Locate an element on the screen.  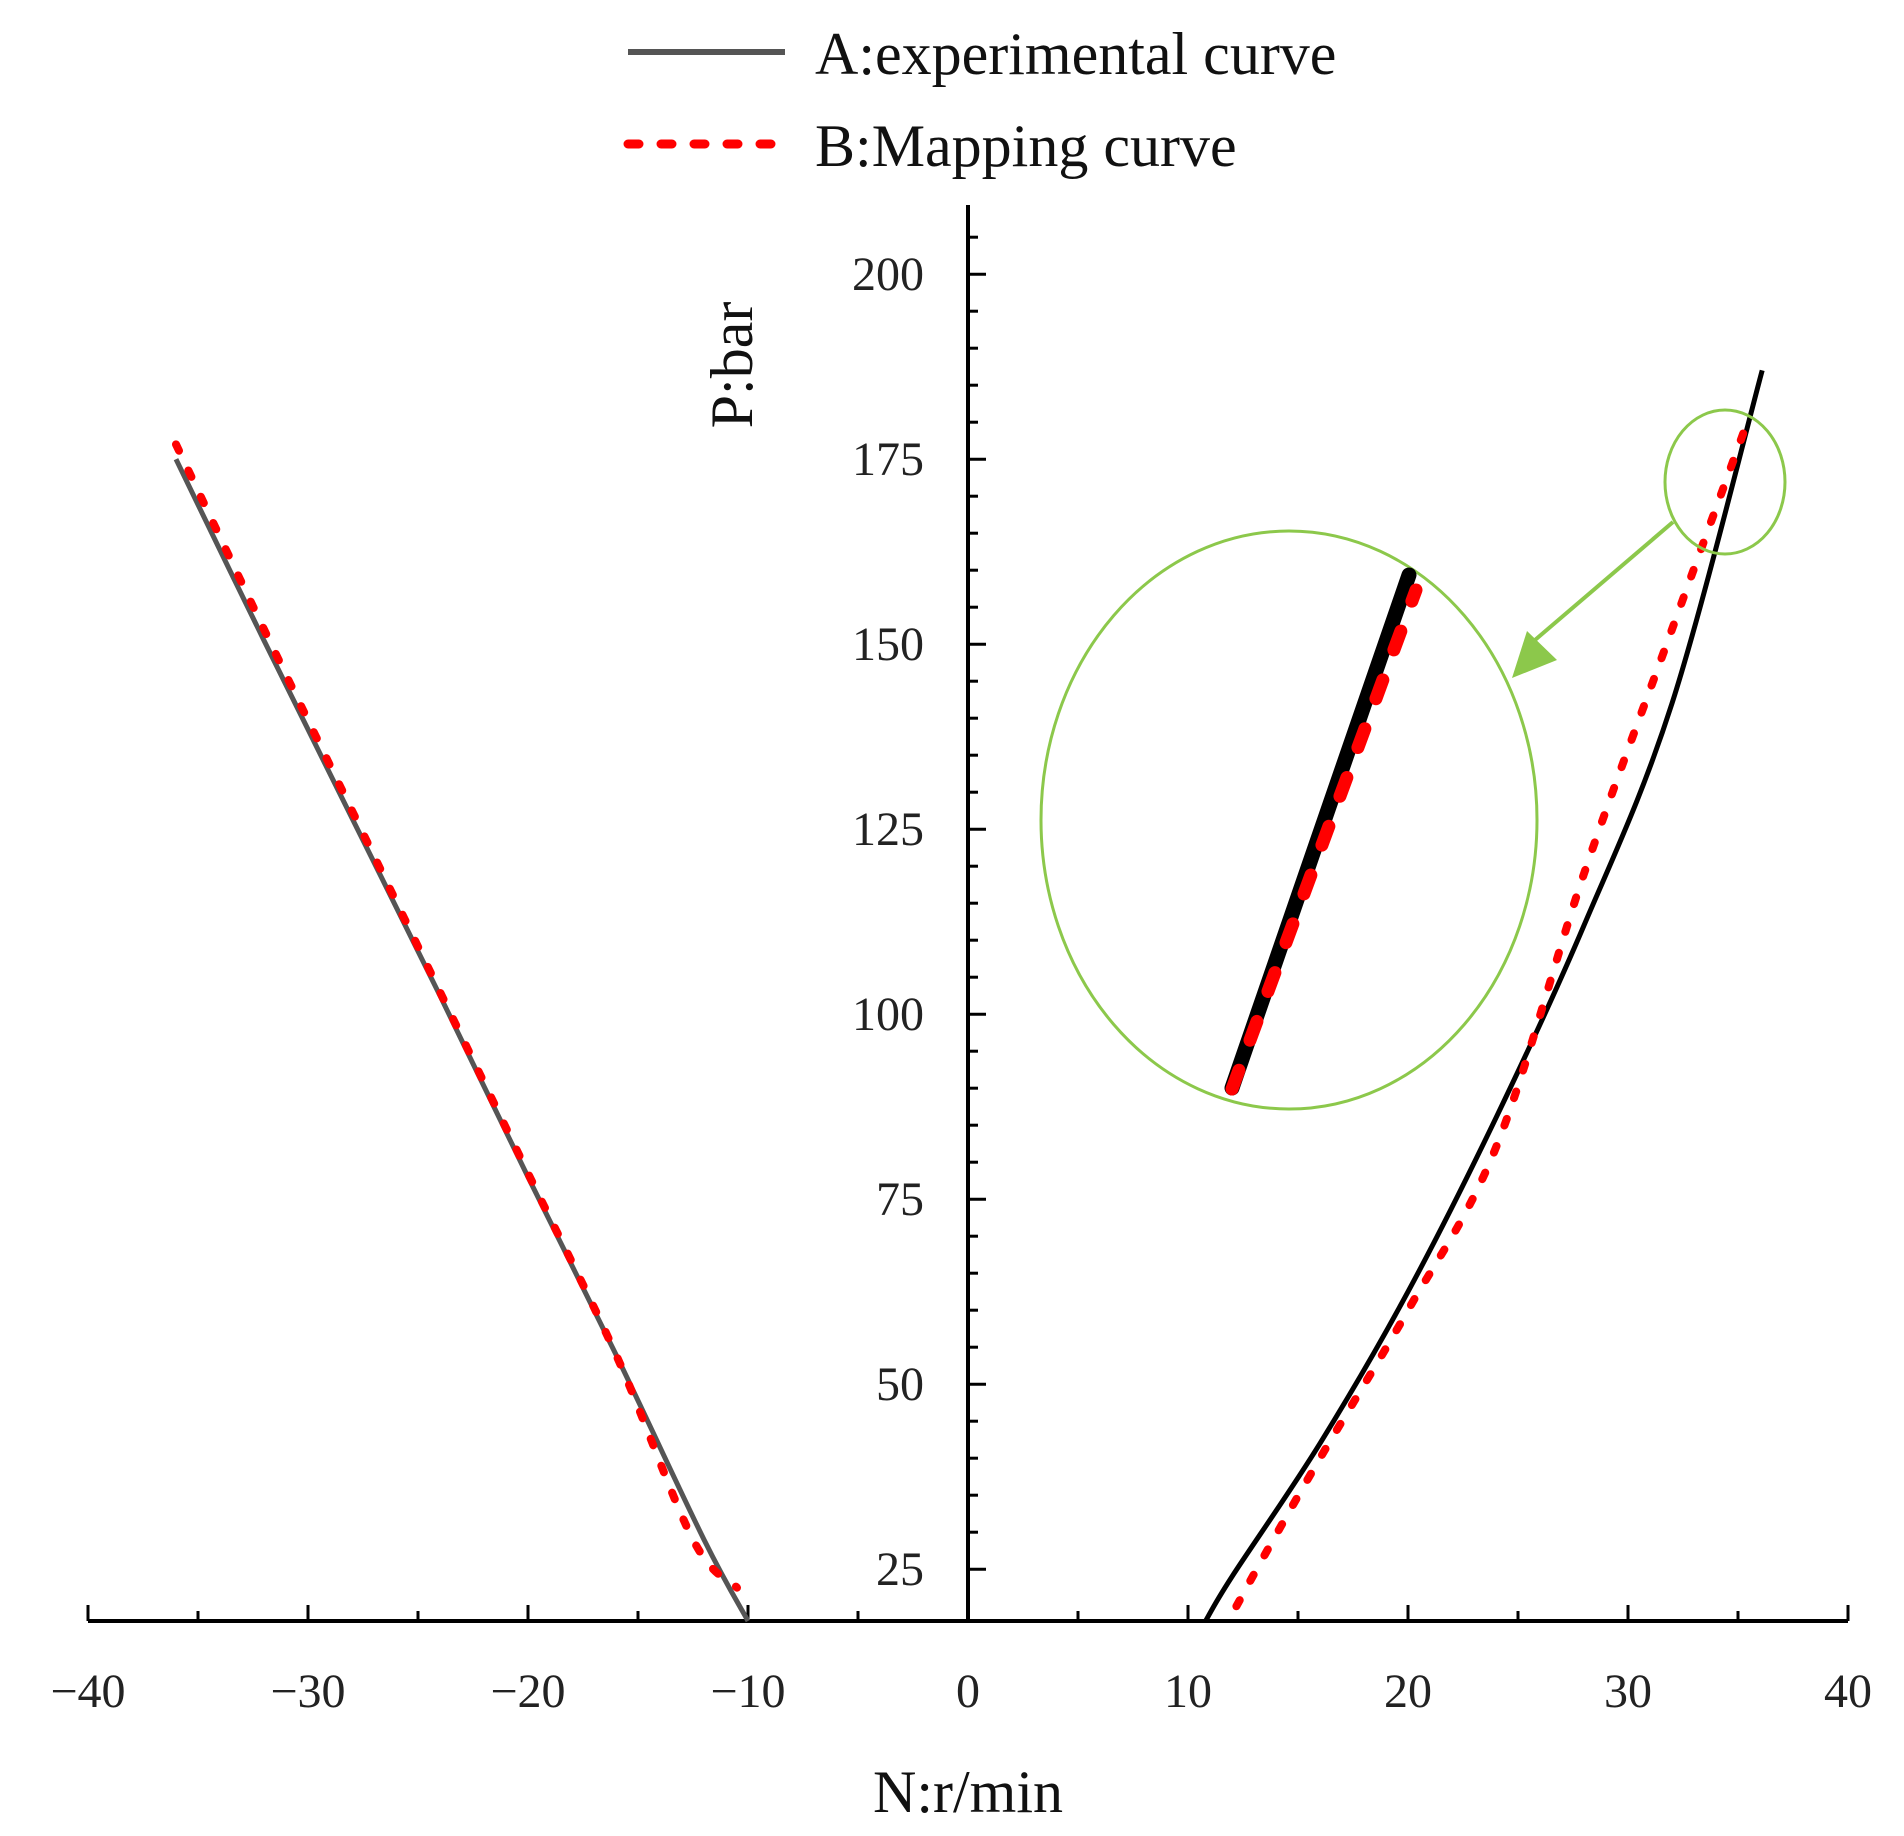
x-axis-title: N:r/min is located at coordinates (968, 1792).